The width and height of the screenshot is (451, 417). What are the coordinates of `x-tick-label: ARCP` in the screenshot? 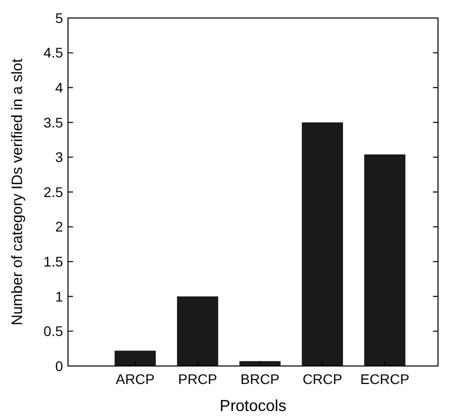 It's located at (135, 379).